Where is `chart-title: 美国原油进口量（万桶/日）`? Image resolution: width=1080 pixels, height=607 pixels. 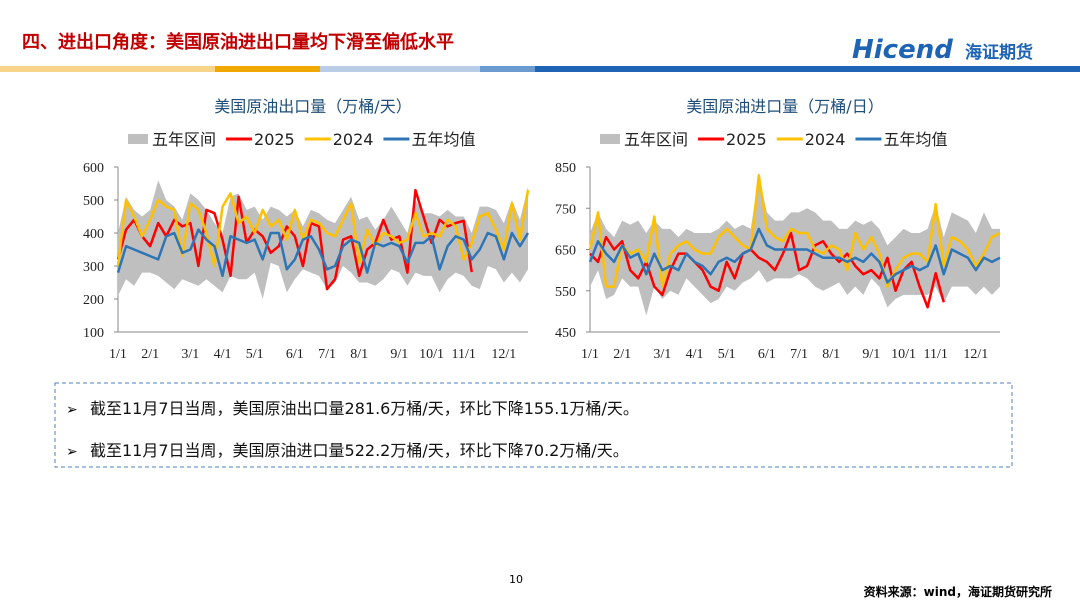 chart-title: 美国原油进口量（万桶/日） is located at coordinates (784, 106).